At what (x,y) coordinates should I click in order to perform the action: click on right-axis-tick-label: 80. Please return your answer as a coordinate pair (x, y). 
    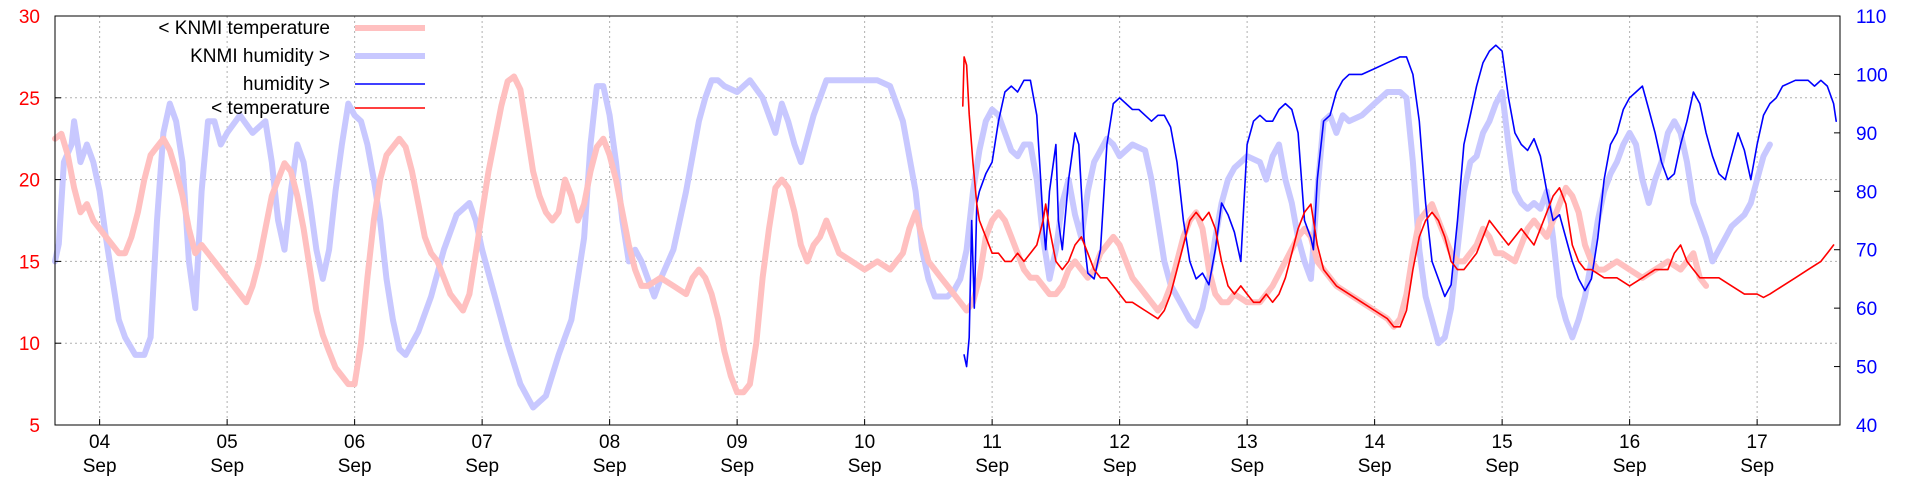
    Looking at the image, I should click on (1866, 192).